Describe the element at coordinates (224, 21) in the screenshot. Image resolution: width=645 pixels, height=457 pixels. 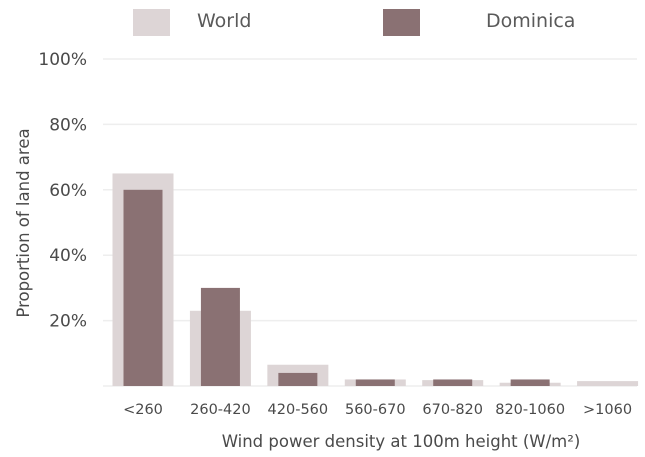
I see `legend-label-world: World` at that location.